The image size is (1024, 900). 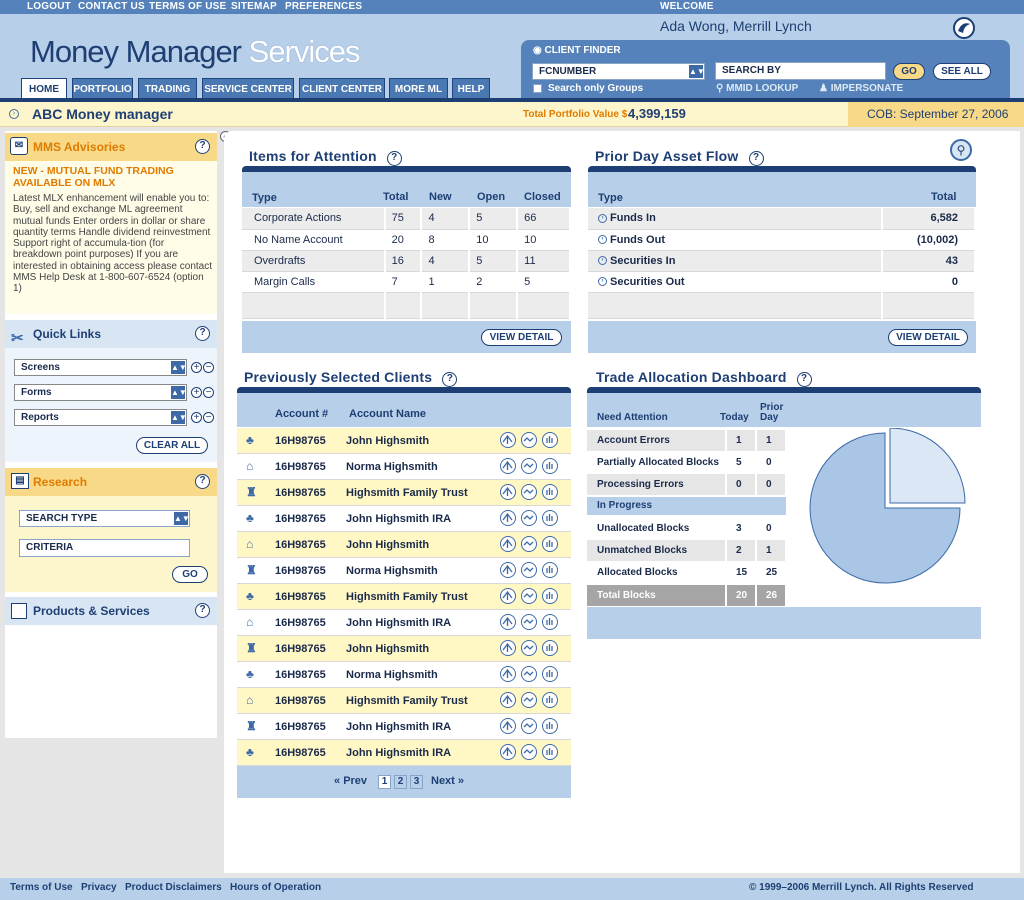 I want to click on preferences-link: PREFERENCES, so click(x=324, y=6).